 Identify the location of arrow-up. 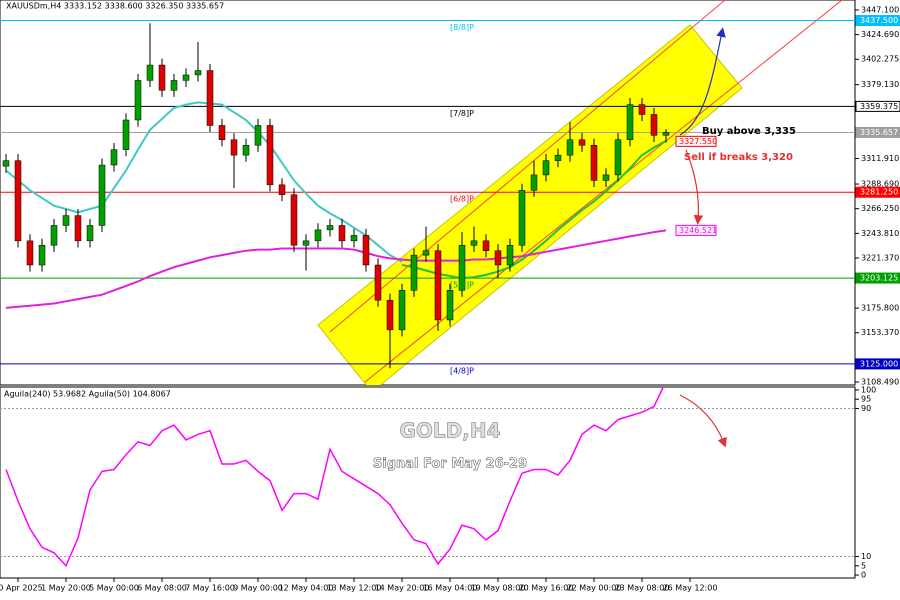
(702, 81).